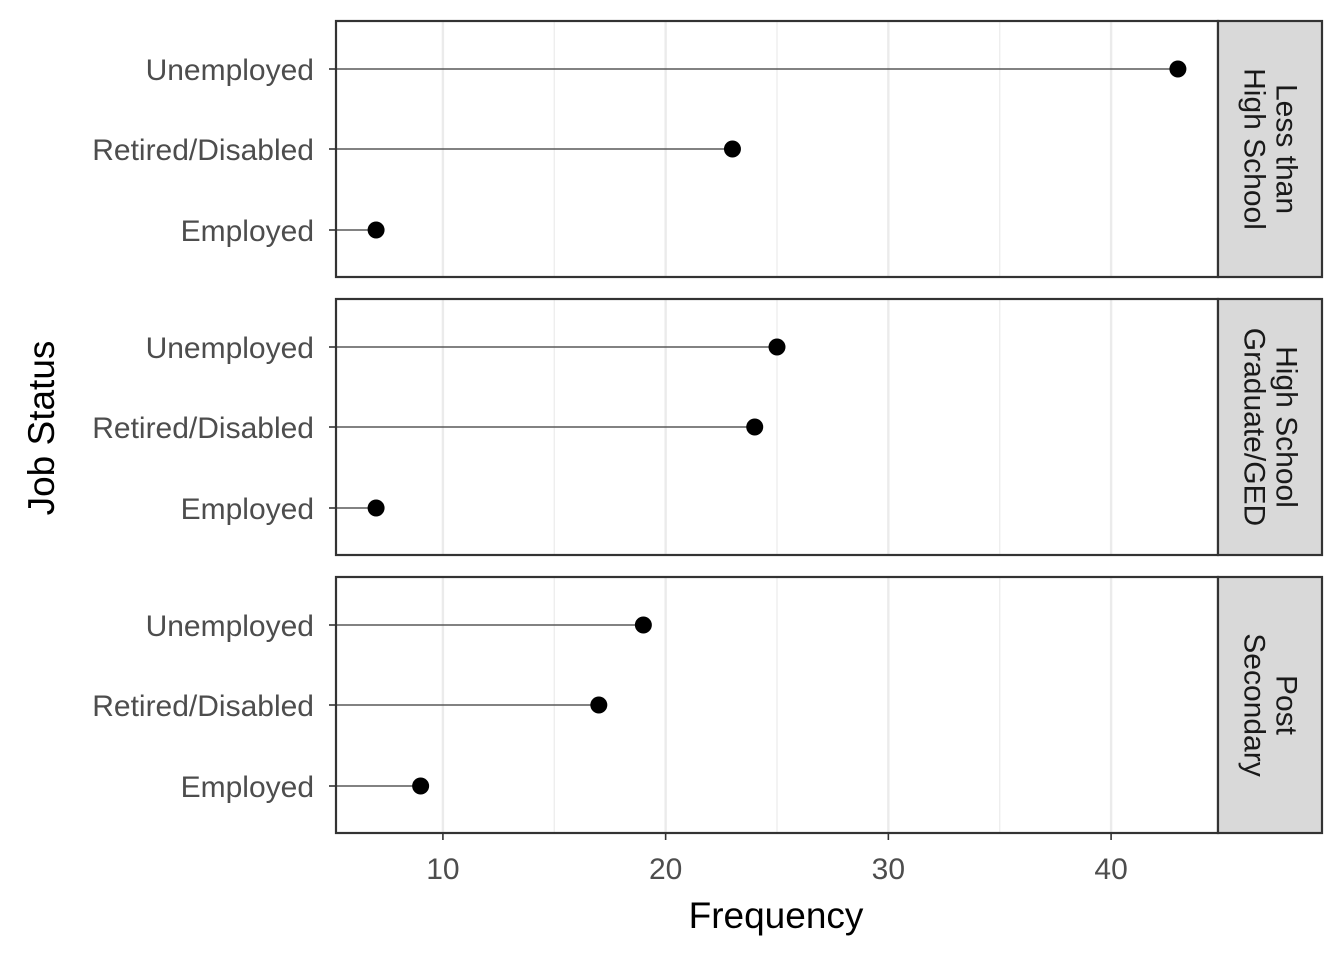  What do you see at coordinates (1254, 704) in the screenshot?
I see `facet-strip-label: Secondary` at bounding box center [1254, 704].